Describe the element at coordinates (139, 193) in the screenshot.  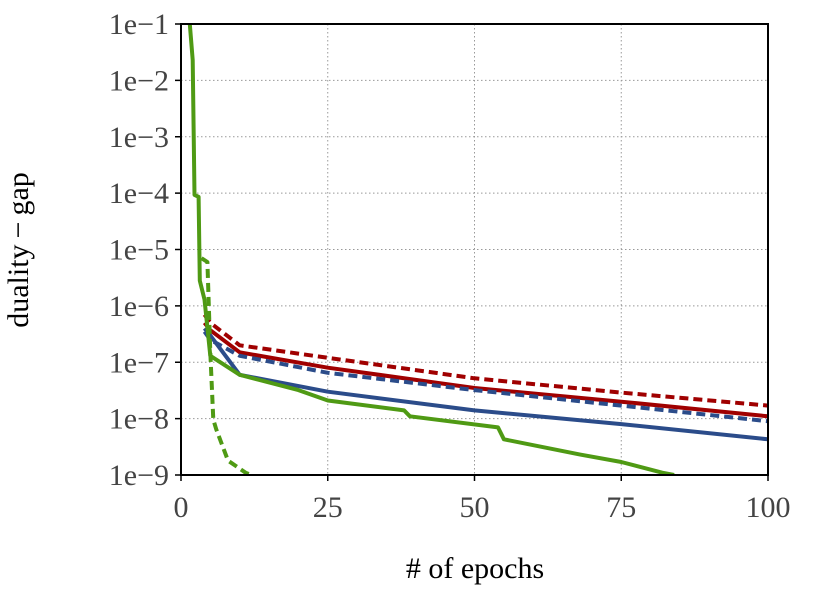
I see `y-tick-label: 1e−4` at that location.